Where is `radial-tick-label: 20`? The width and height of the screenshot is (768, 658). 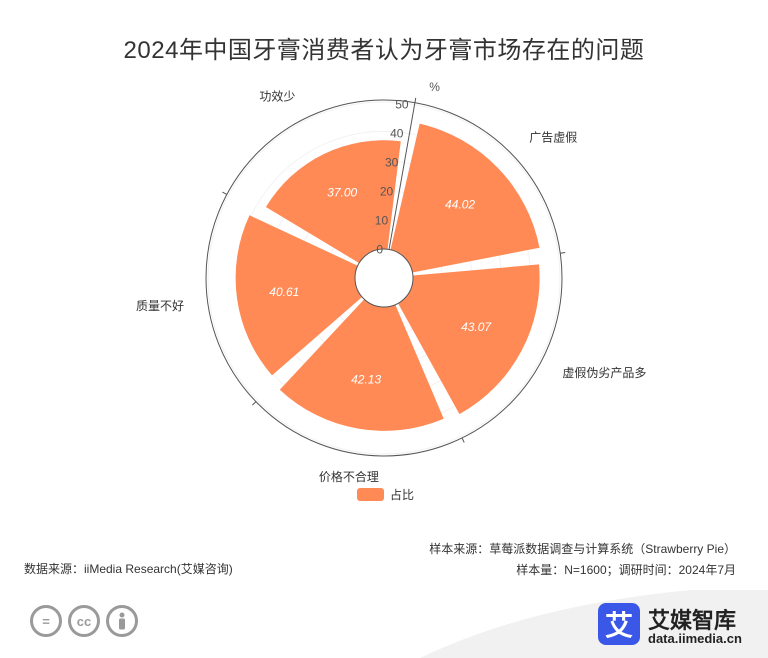 radial-tick-label: 20 is located at coordinates (387, 192).